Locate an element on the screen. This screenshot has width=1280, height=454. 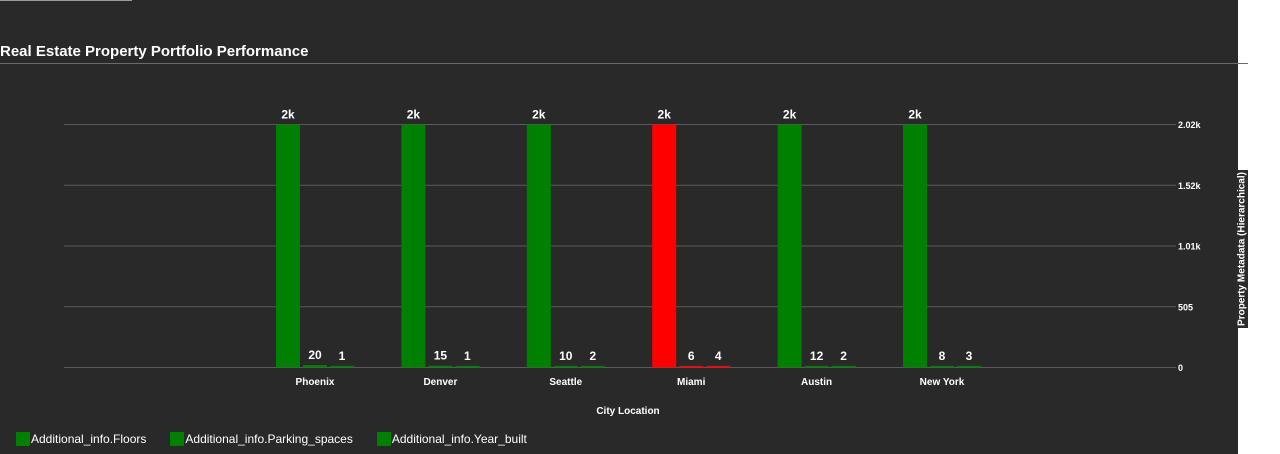
top-tab-indicator is located at coordinates (66, 0).